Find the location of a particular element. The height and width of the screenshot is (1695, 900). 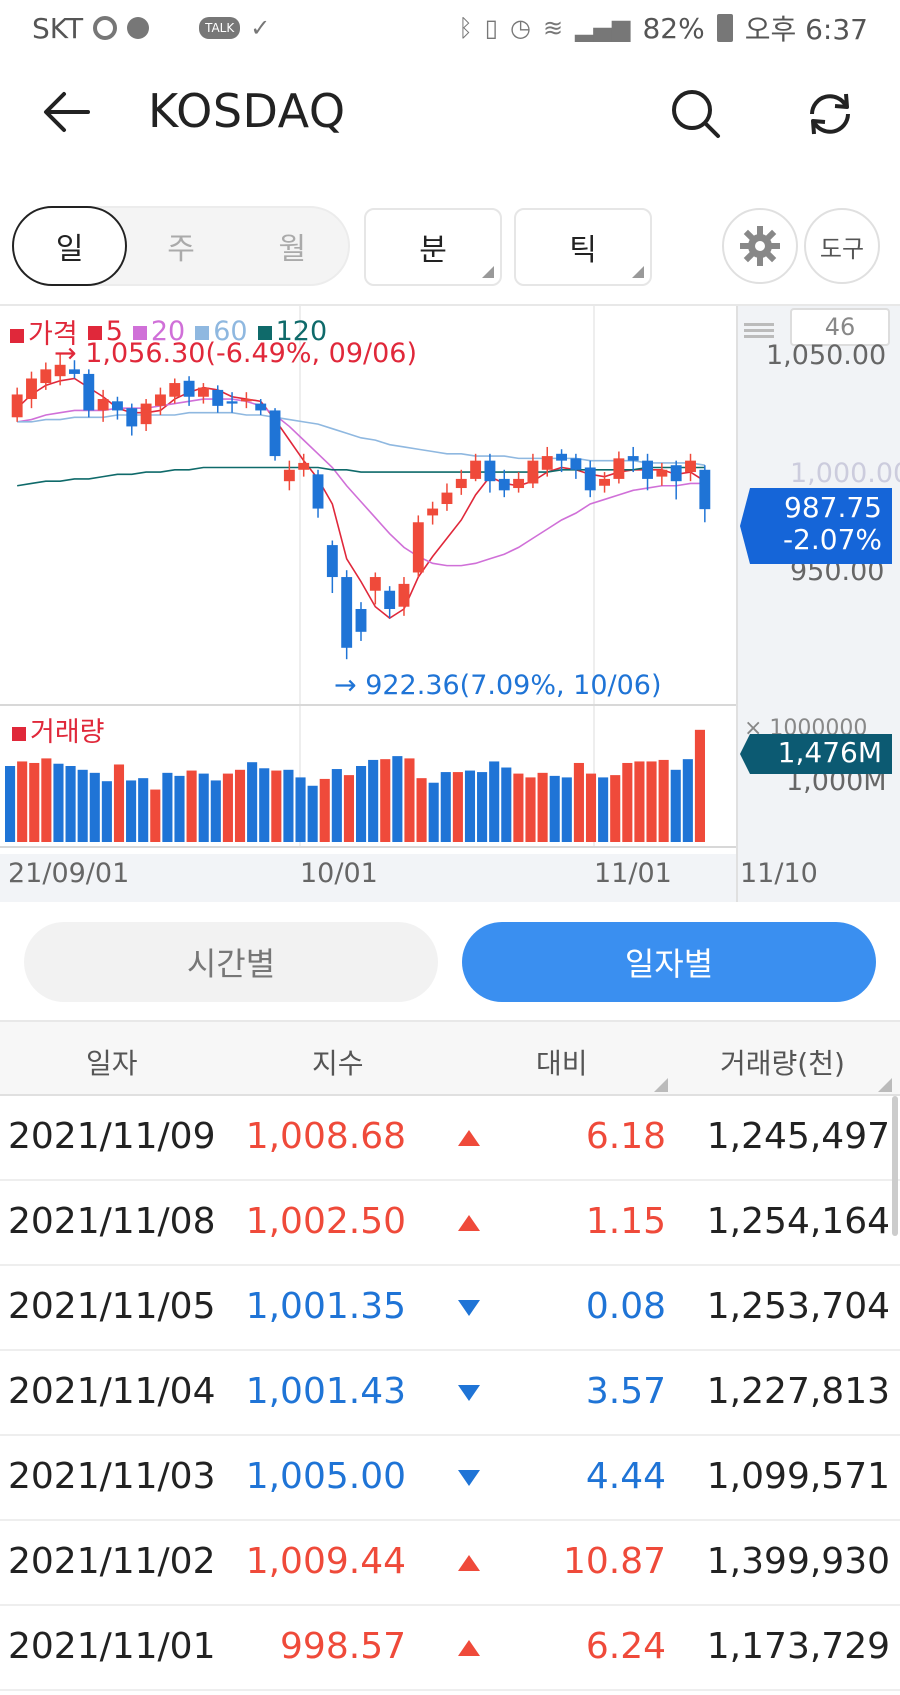

row-diff: 10.87 is located at coordinates (614, 1561).